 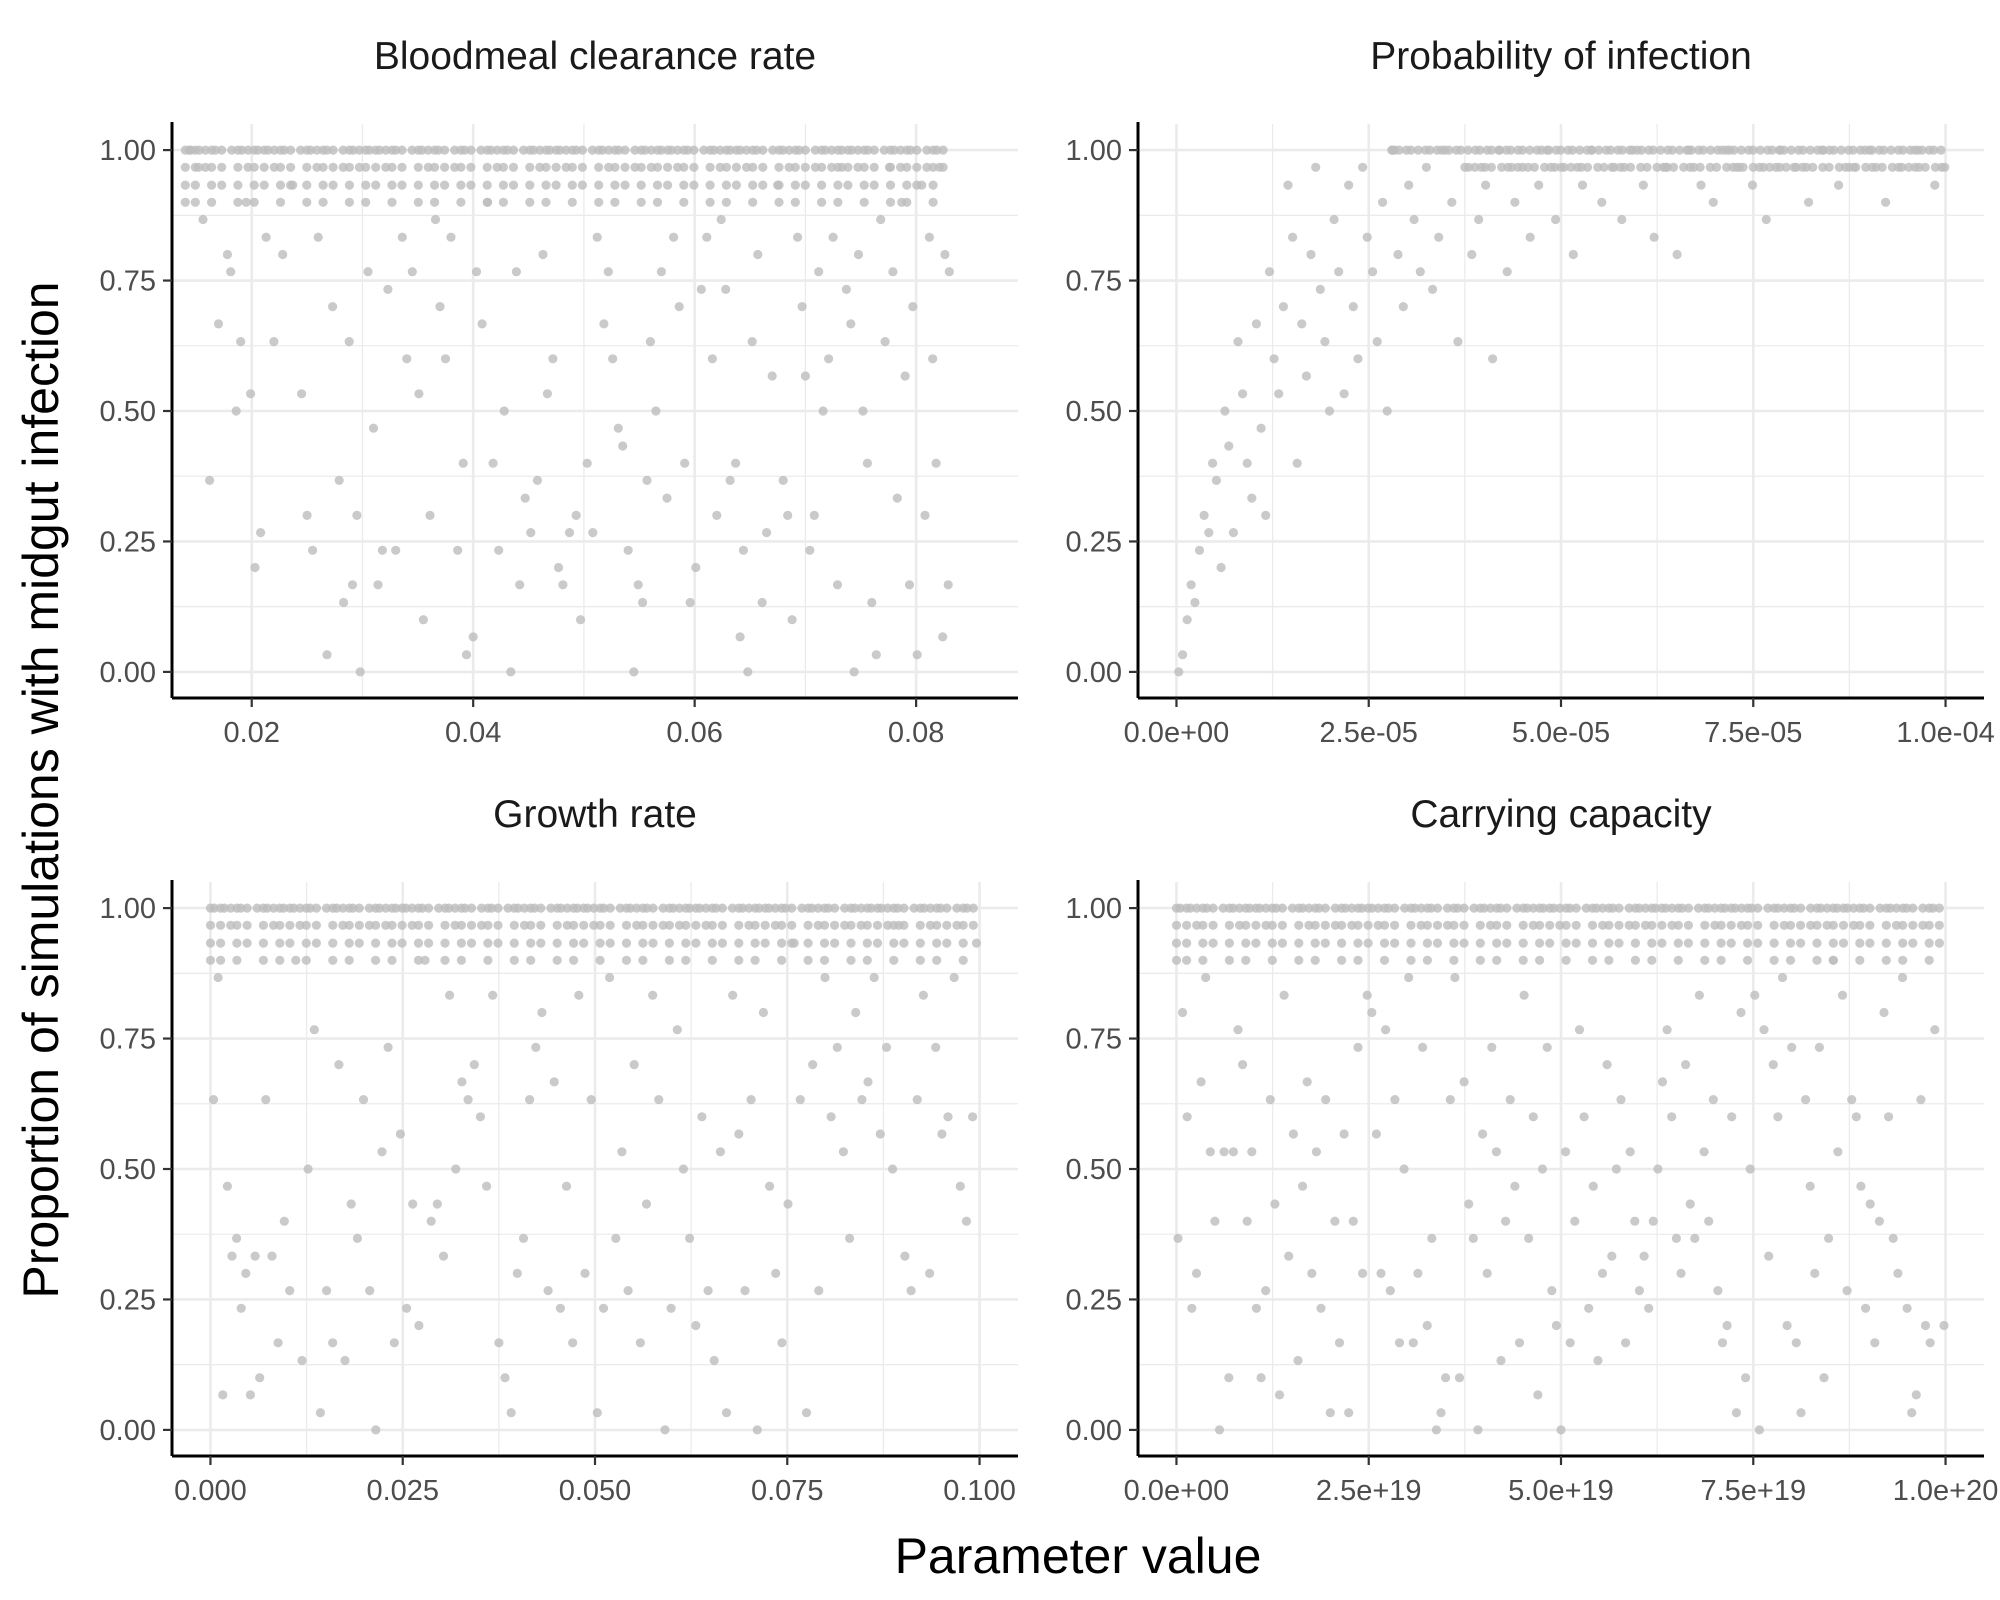 What do you see at coordinates (1753, 1491) in the screenshot?
I see `x-tick-label: 7.5e+19` at bounding box center [1753, 1491].